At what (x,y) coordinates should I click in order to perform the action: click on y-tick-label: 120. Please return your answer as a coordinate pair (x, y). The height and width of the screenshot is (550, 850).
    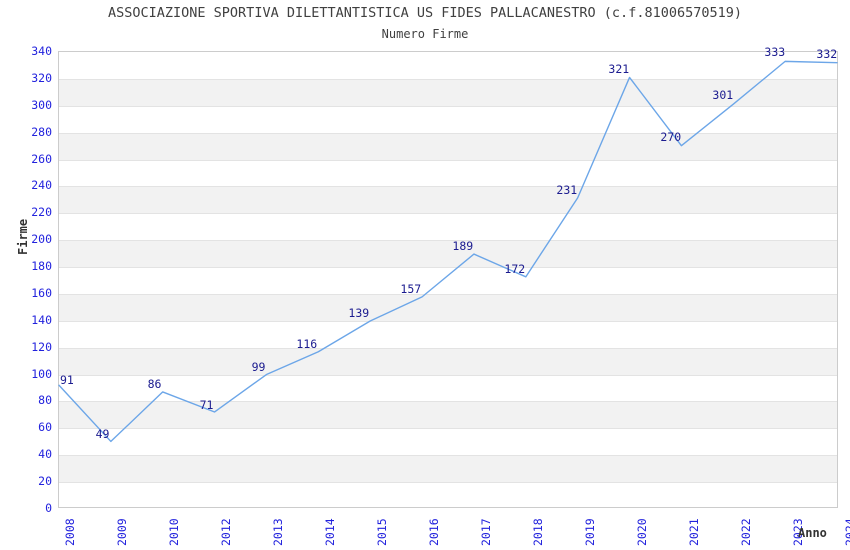
    Looking at the image, I should click on (41, 346).